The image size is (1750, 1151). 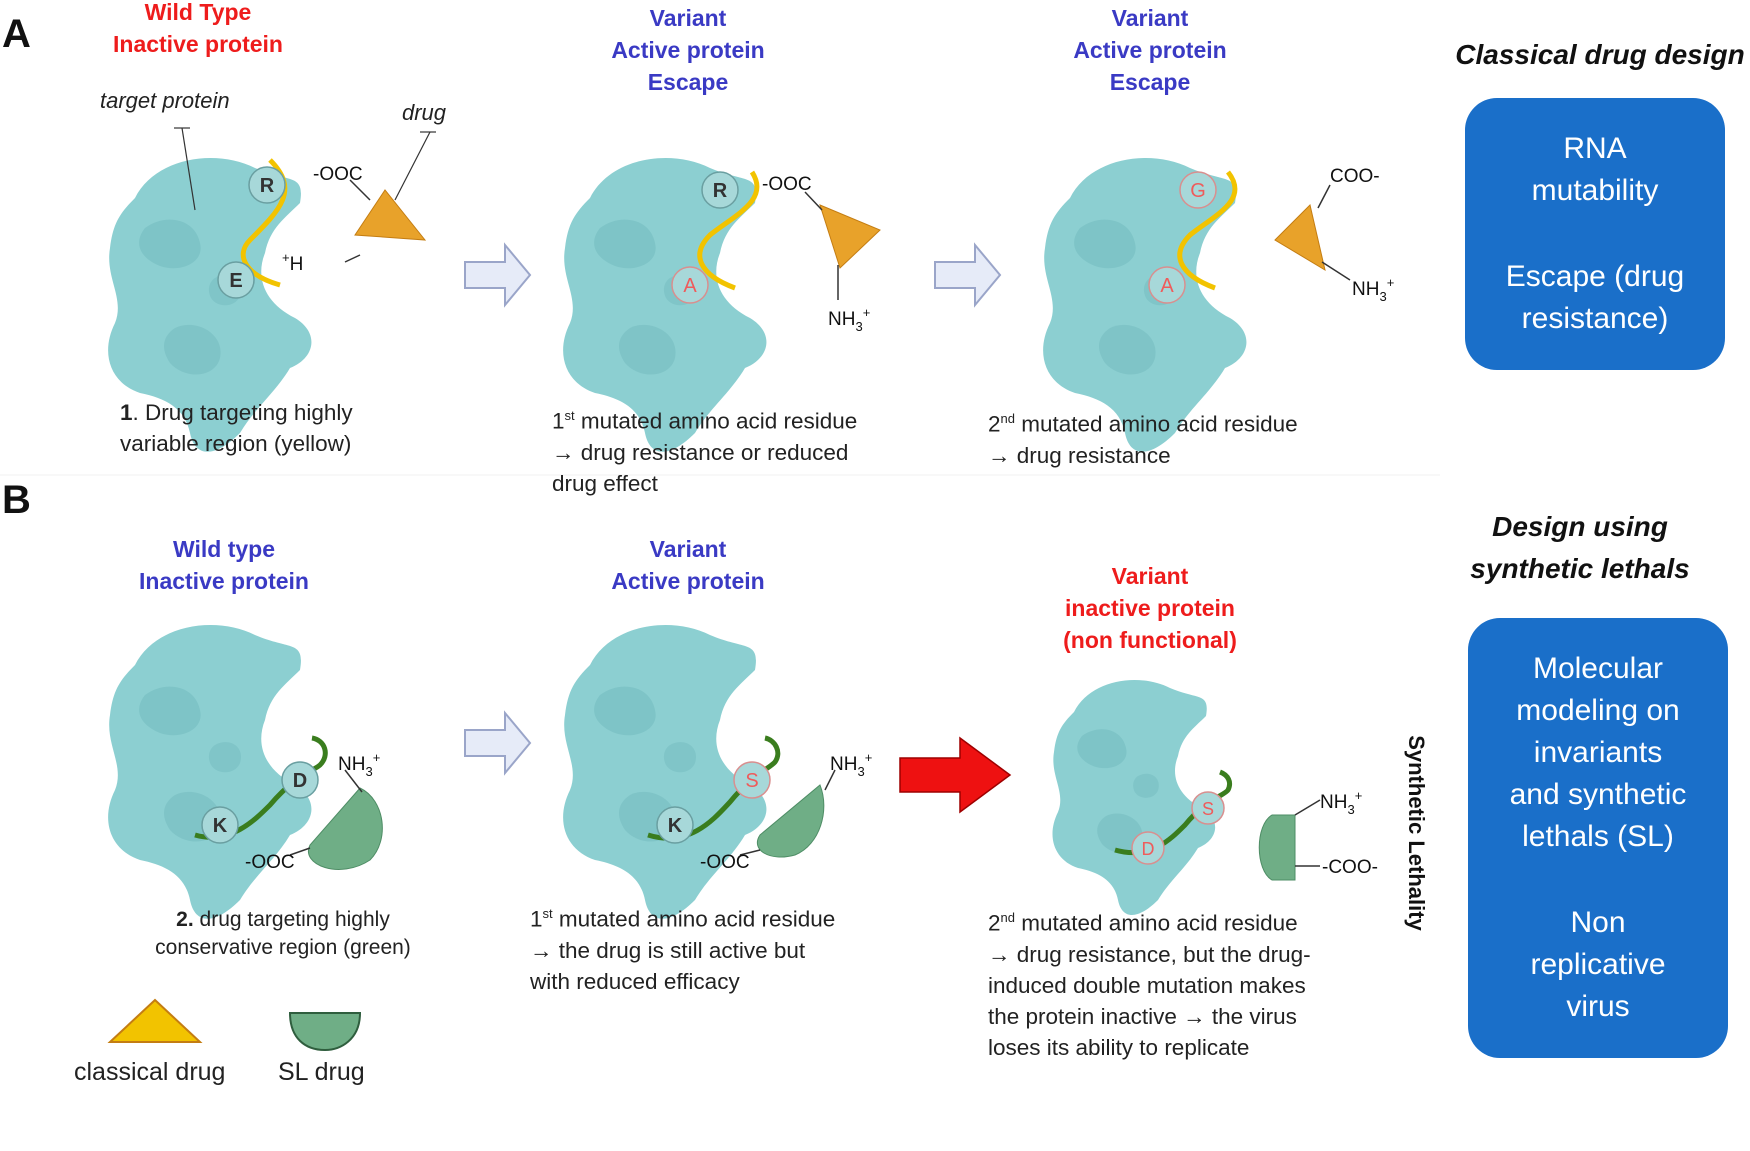 I want to click on a-residue-e1: E, so click(x=235, y=281).